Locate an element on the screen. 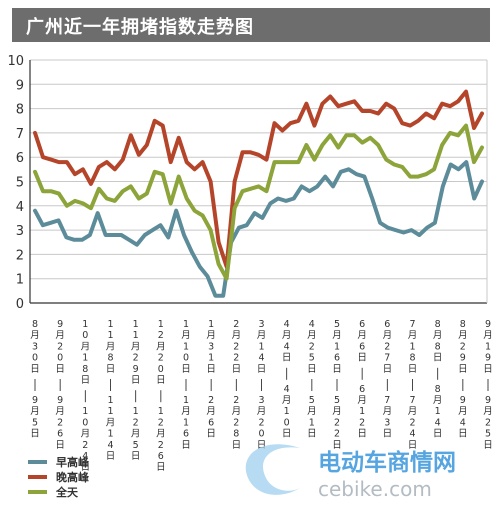  x-date-label-start: 5 is located at coordinates (312, 358).